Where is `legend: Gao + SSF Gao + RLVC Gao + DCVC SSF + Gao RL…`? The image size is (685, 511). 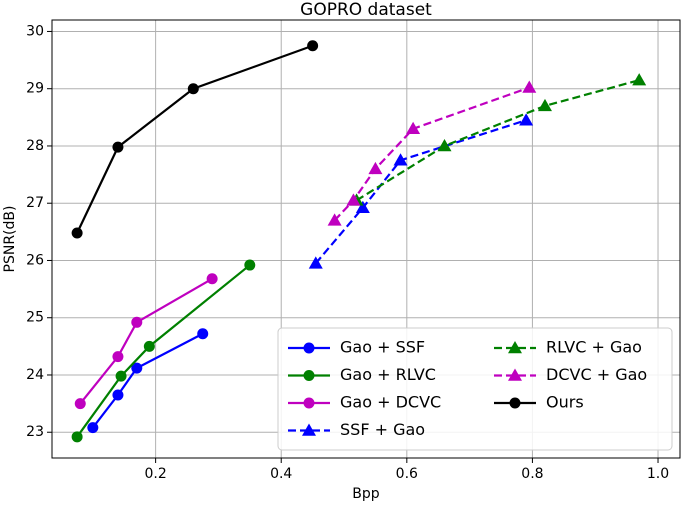
legend: Gao + SSF Gao + RLVC Gao + DCVC SSF + Gao RL… is located at coordinates (475, 389).